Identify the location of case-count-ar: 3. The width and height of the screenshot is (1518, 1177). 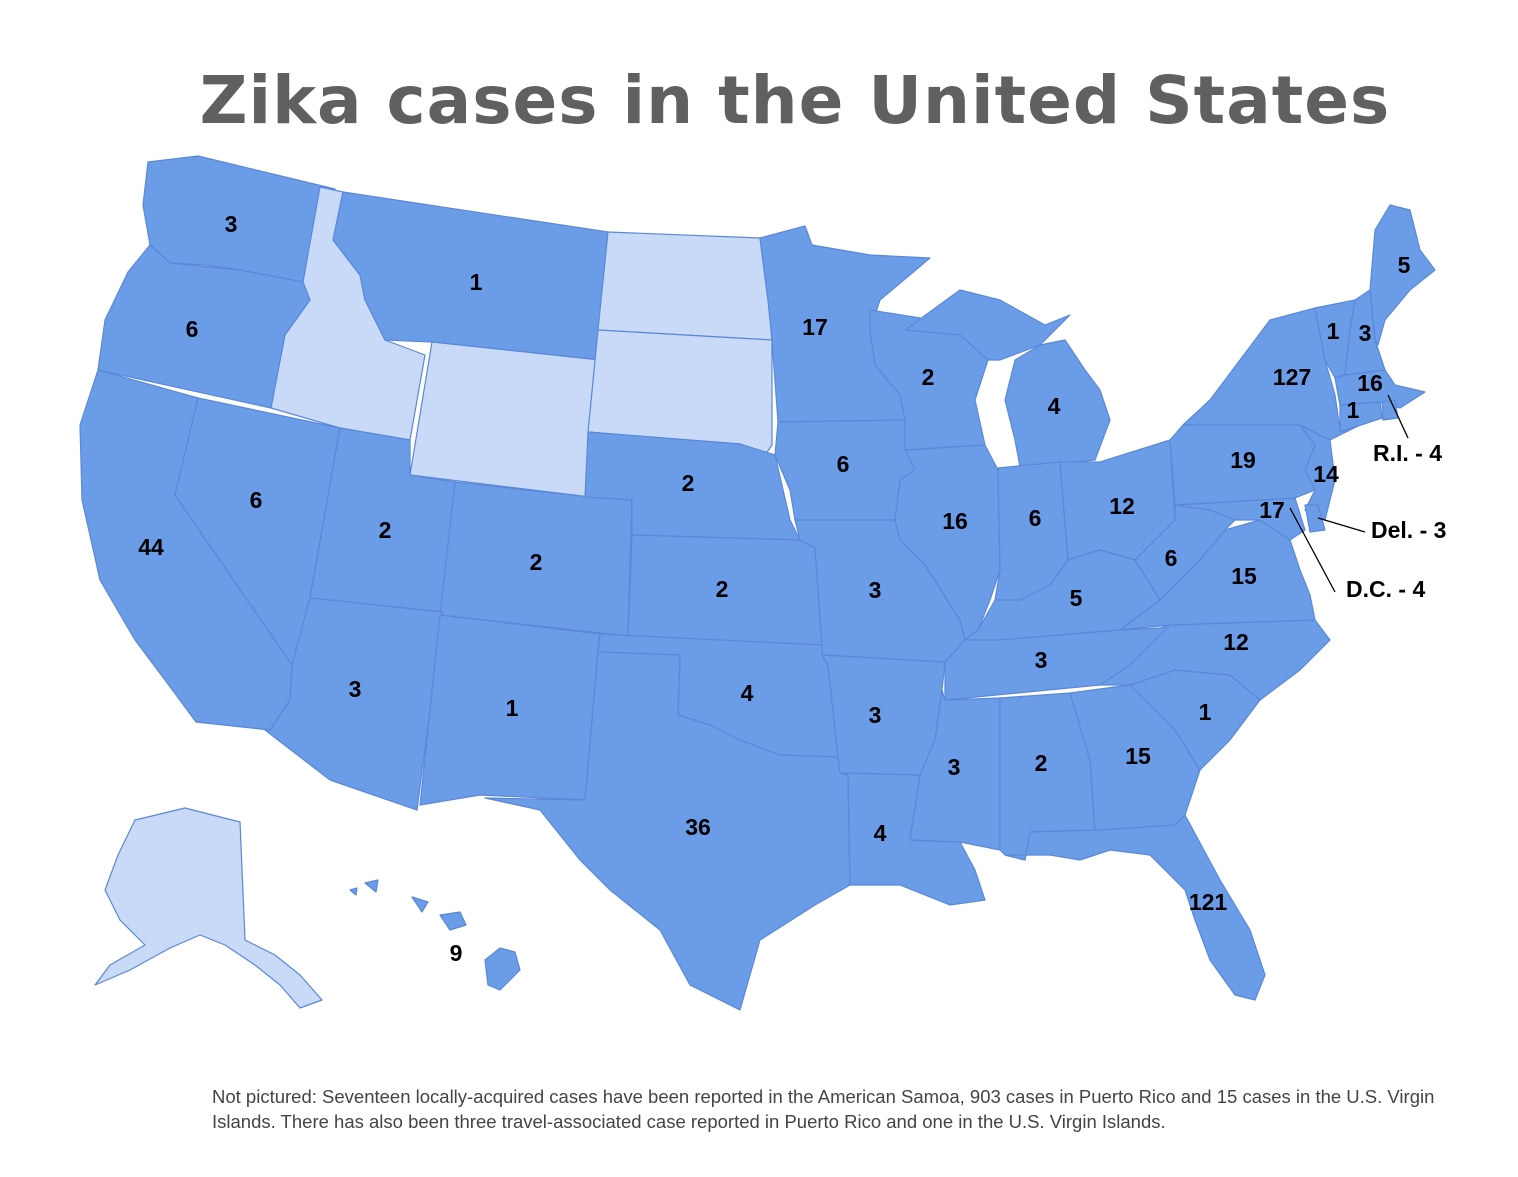
(875, 715).